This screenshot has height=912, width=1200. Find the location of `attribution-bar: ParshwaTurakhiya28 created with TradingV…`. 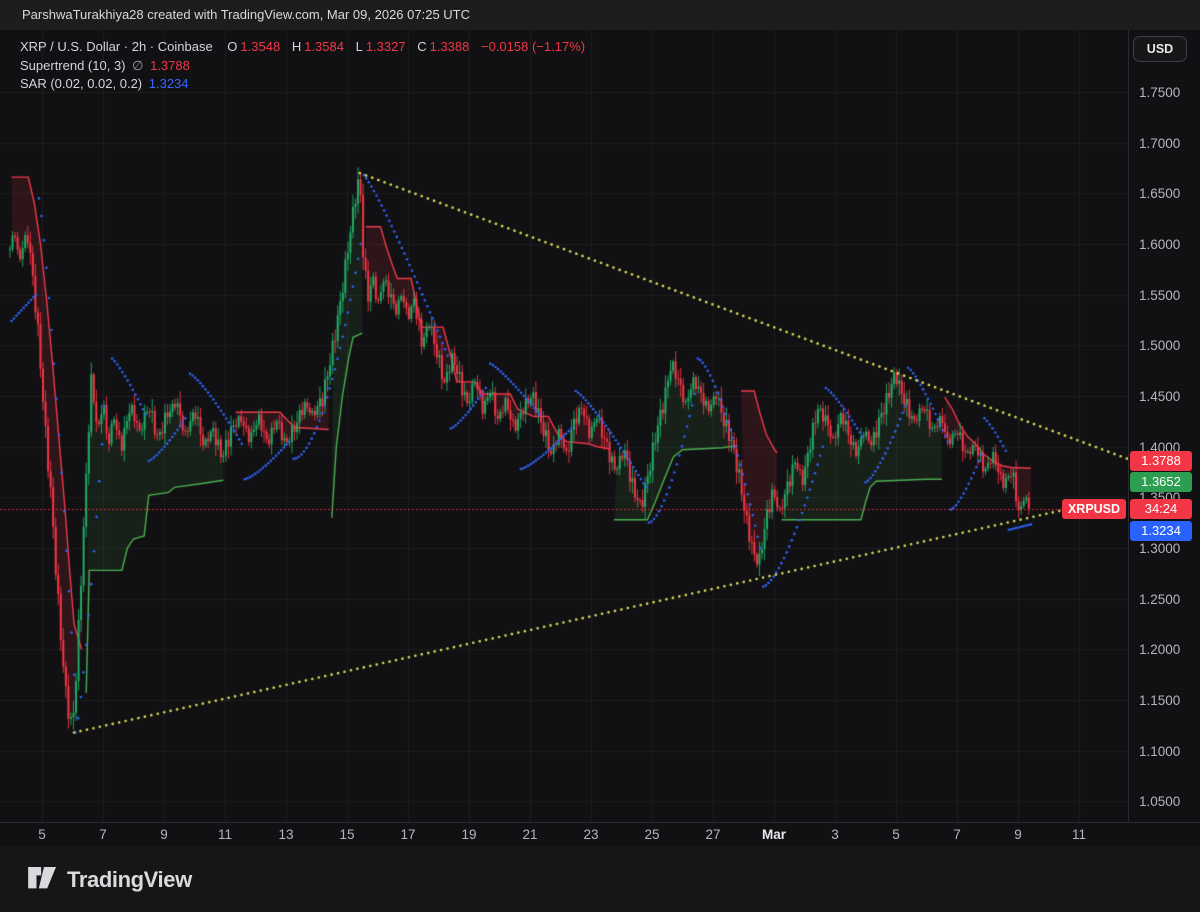

attribution-bar: ParshwaTurakhiya28 created with TradingV… is located at coordinates (600, 15).